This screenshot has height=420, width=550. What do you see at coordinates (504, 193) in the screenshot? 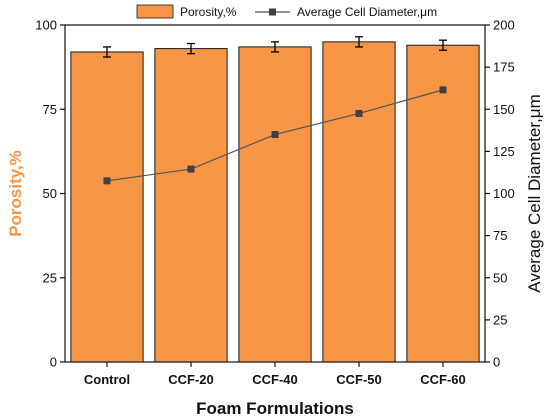
I see `right-tick-label: 100` at bounding box center [504, 193].